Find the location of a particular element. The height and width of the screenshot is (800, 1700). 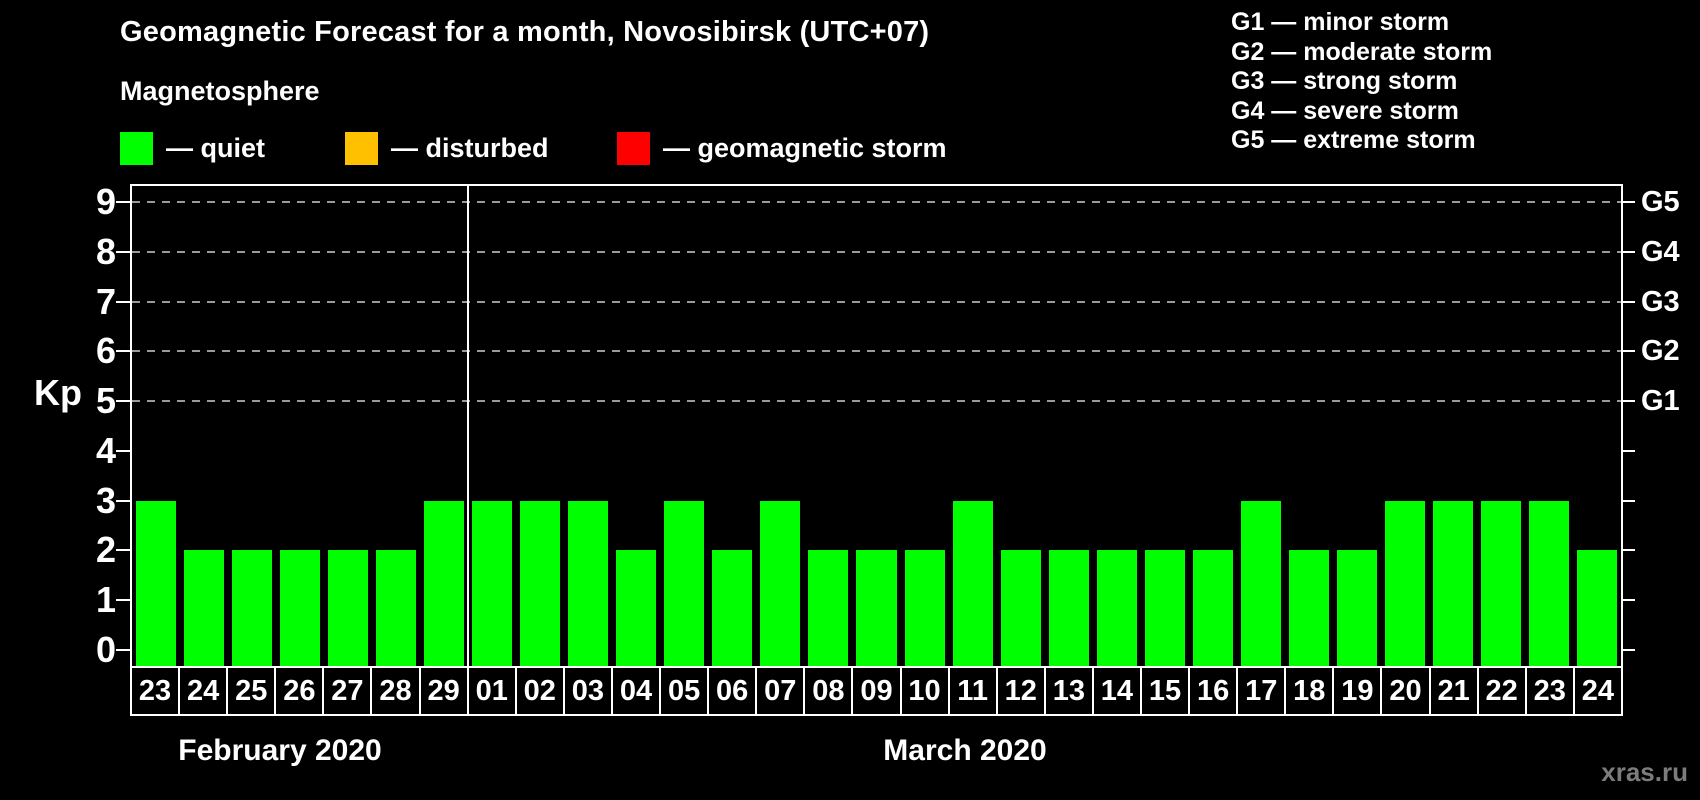

quiet-color-swatch is located at coordinates (136, 148).